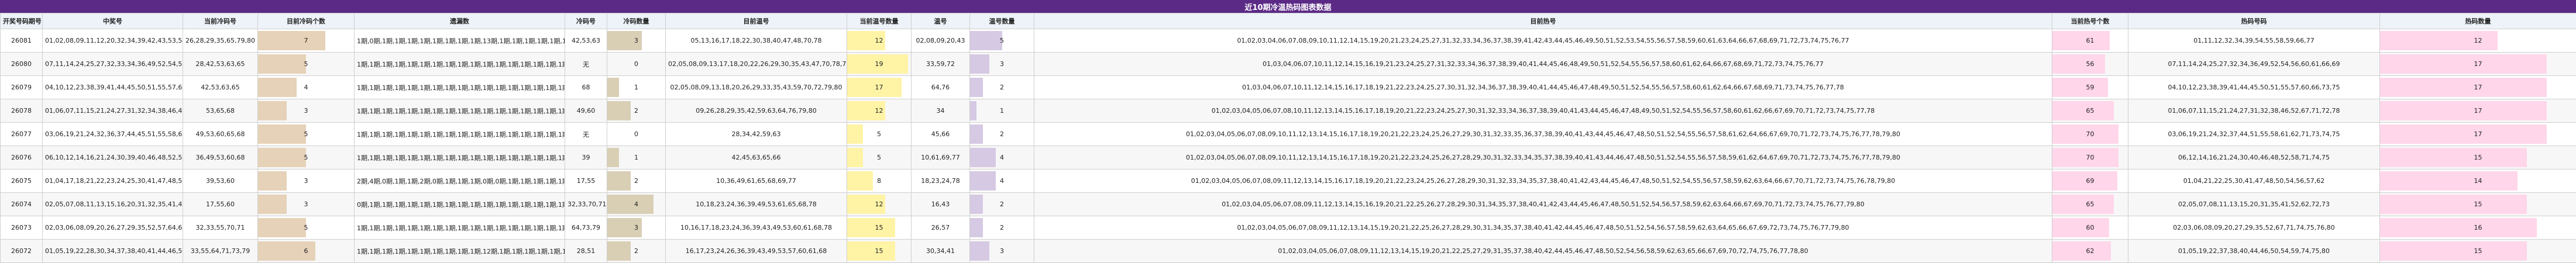 This screenshot has width=2576, height=263. I want to click on column-header: 遗漏数, so click(460, 21).